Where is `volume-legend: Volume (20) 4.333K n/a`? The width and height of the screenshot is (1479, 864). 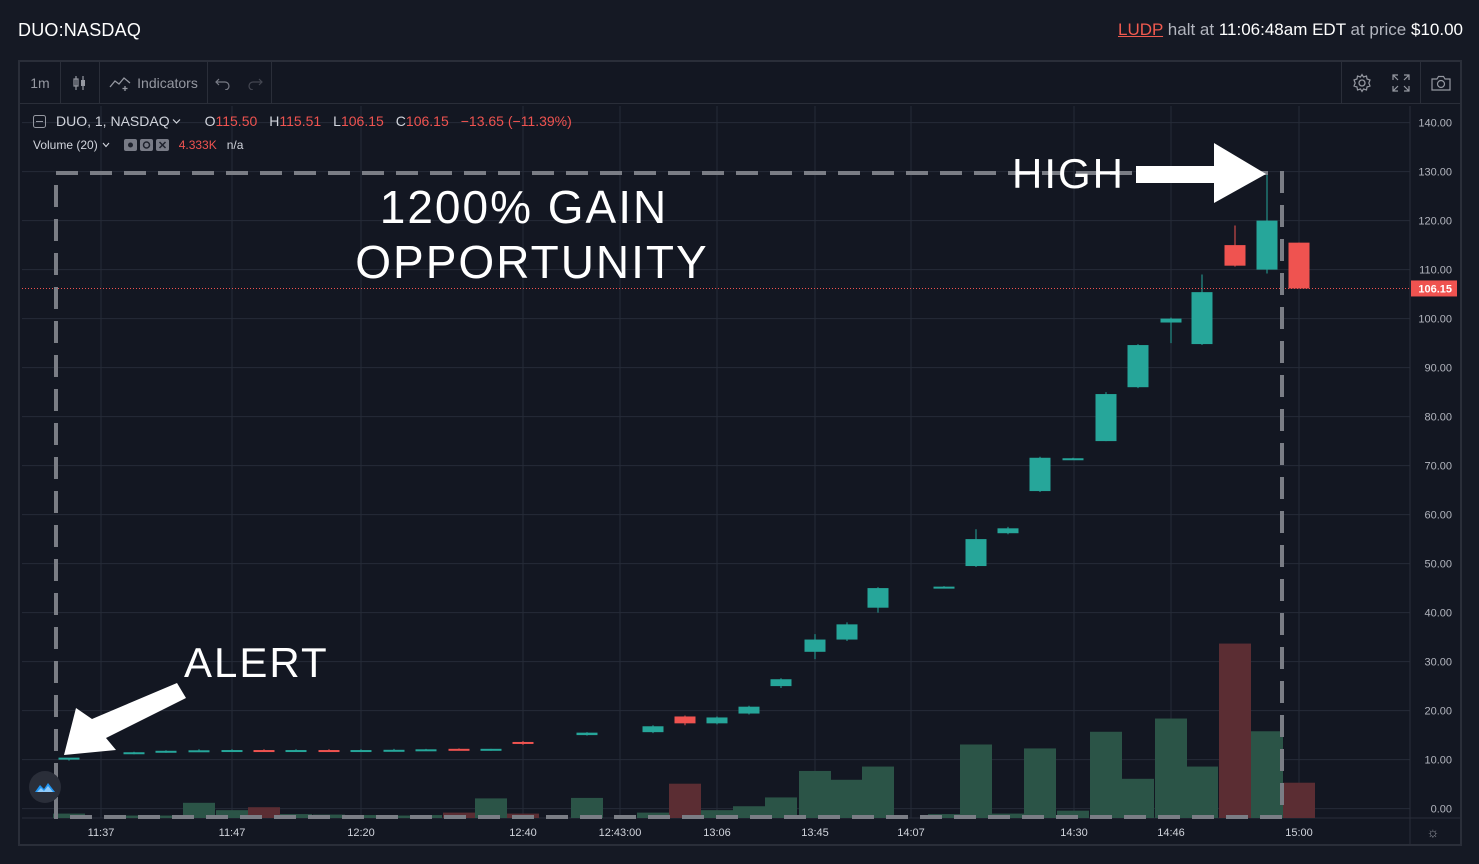
volume-legend: Volume (20) 4.333K n/a is located at coordinates (138, 145).